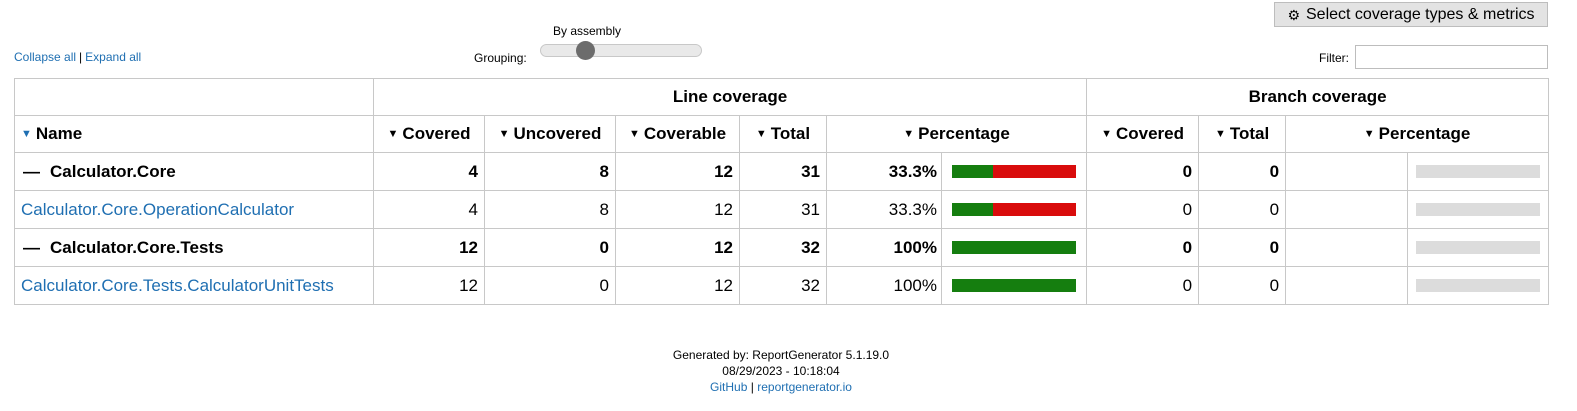 The image size is (1577, 411). What do you see at coordinates (429, 171) in the screenshot?
I see `line-covered-cell: 4` at bounding box center [429, 171].